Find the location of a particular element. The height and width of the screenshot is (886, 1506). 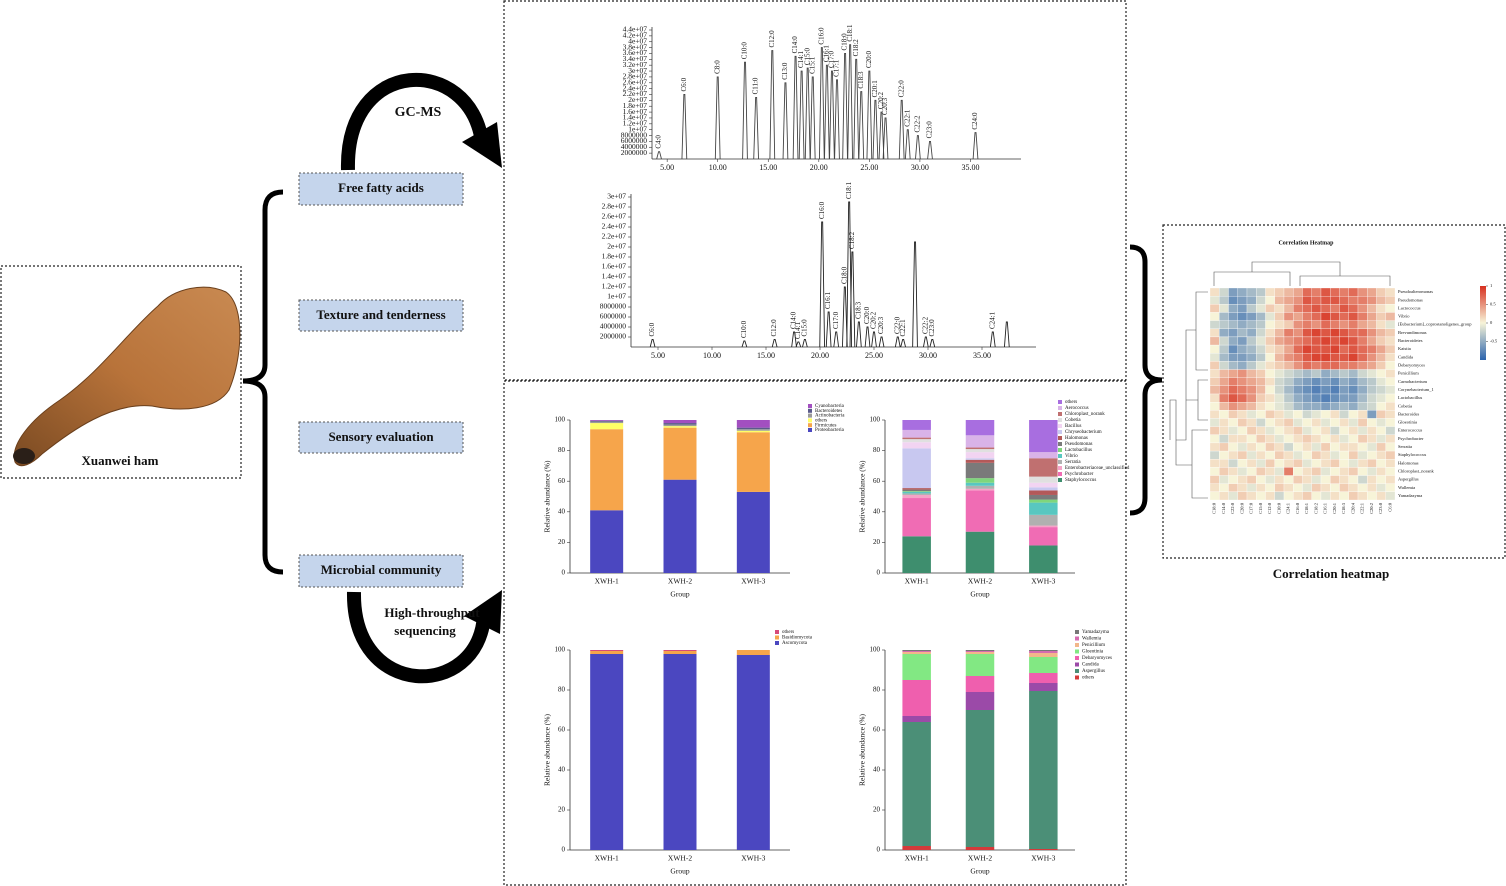

brace is located at coordinates (263, 382).